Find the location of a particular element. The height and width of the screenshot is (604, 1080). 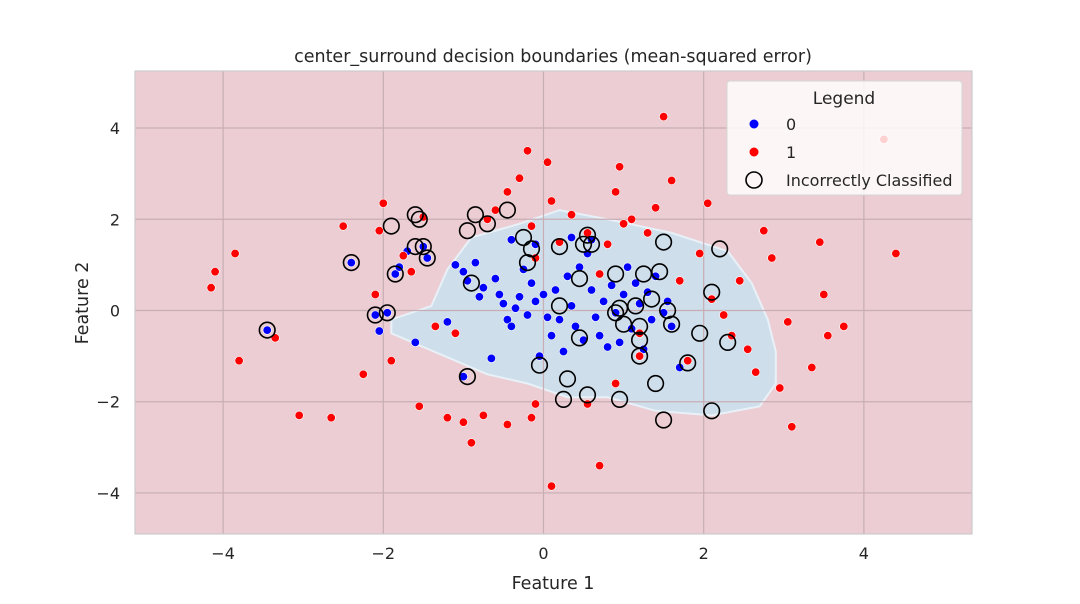

legend-box is located at coordinates (844, 138).